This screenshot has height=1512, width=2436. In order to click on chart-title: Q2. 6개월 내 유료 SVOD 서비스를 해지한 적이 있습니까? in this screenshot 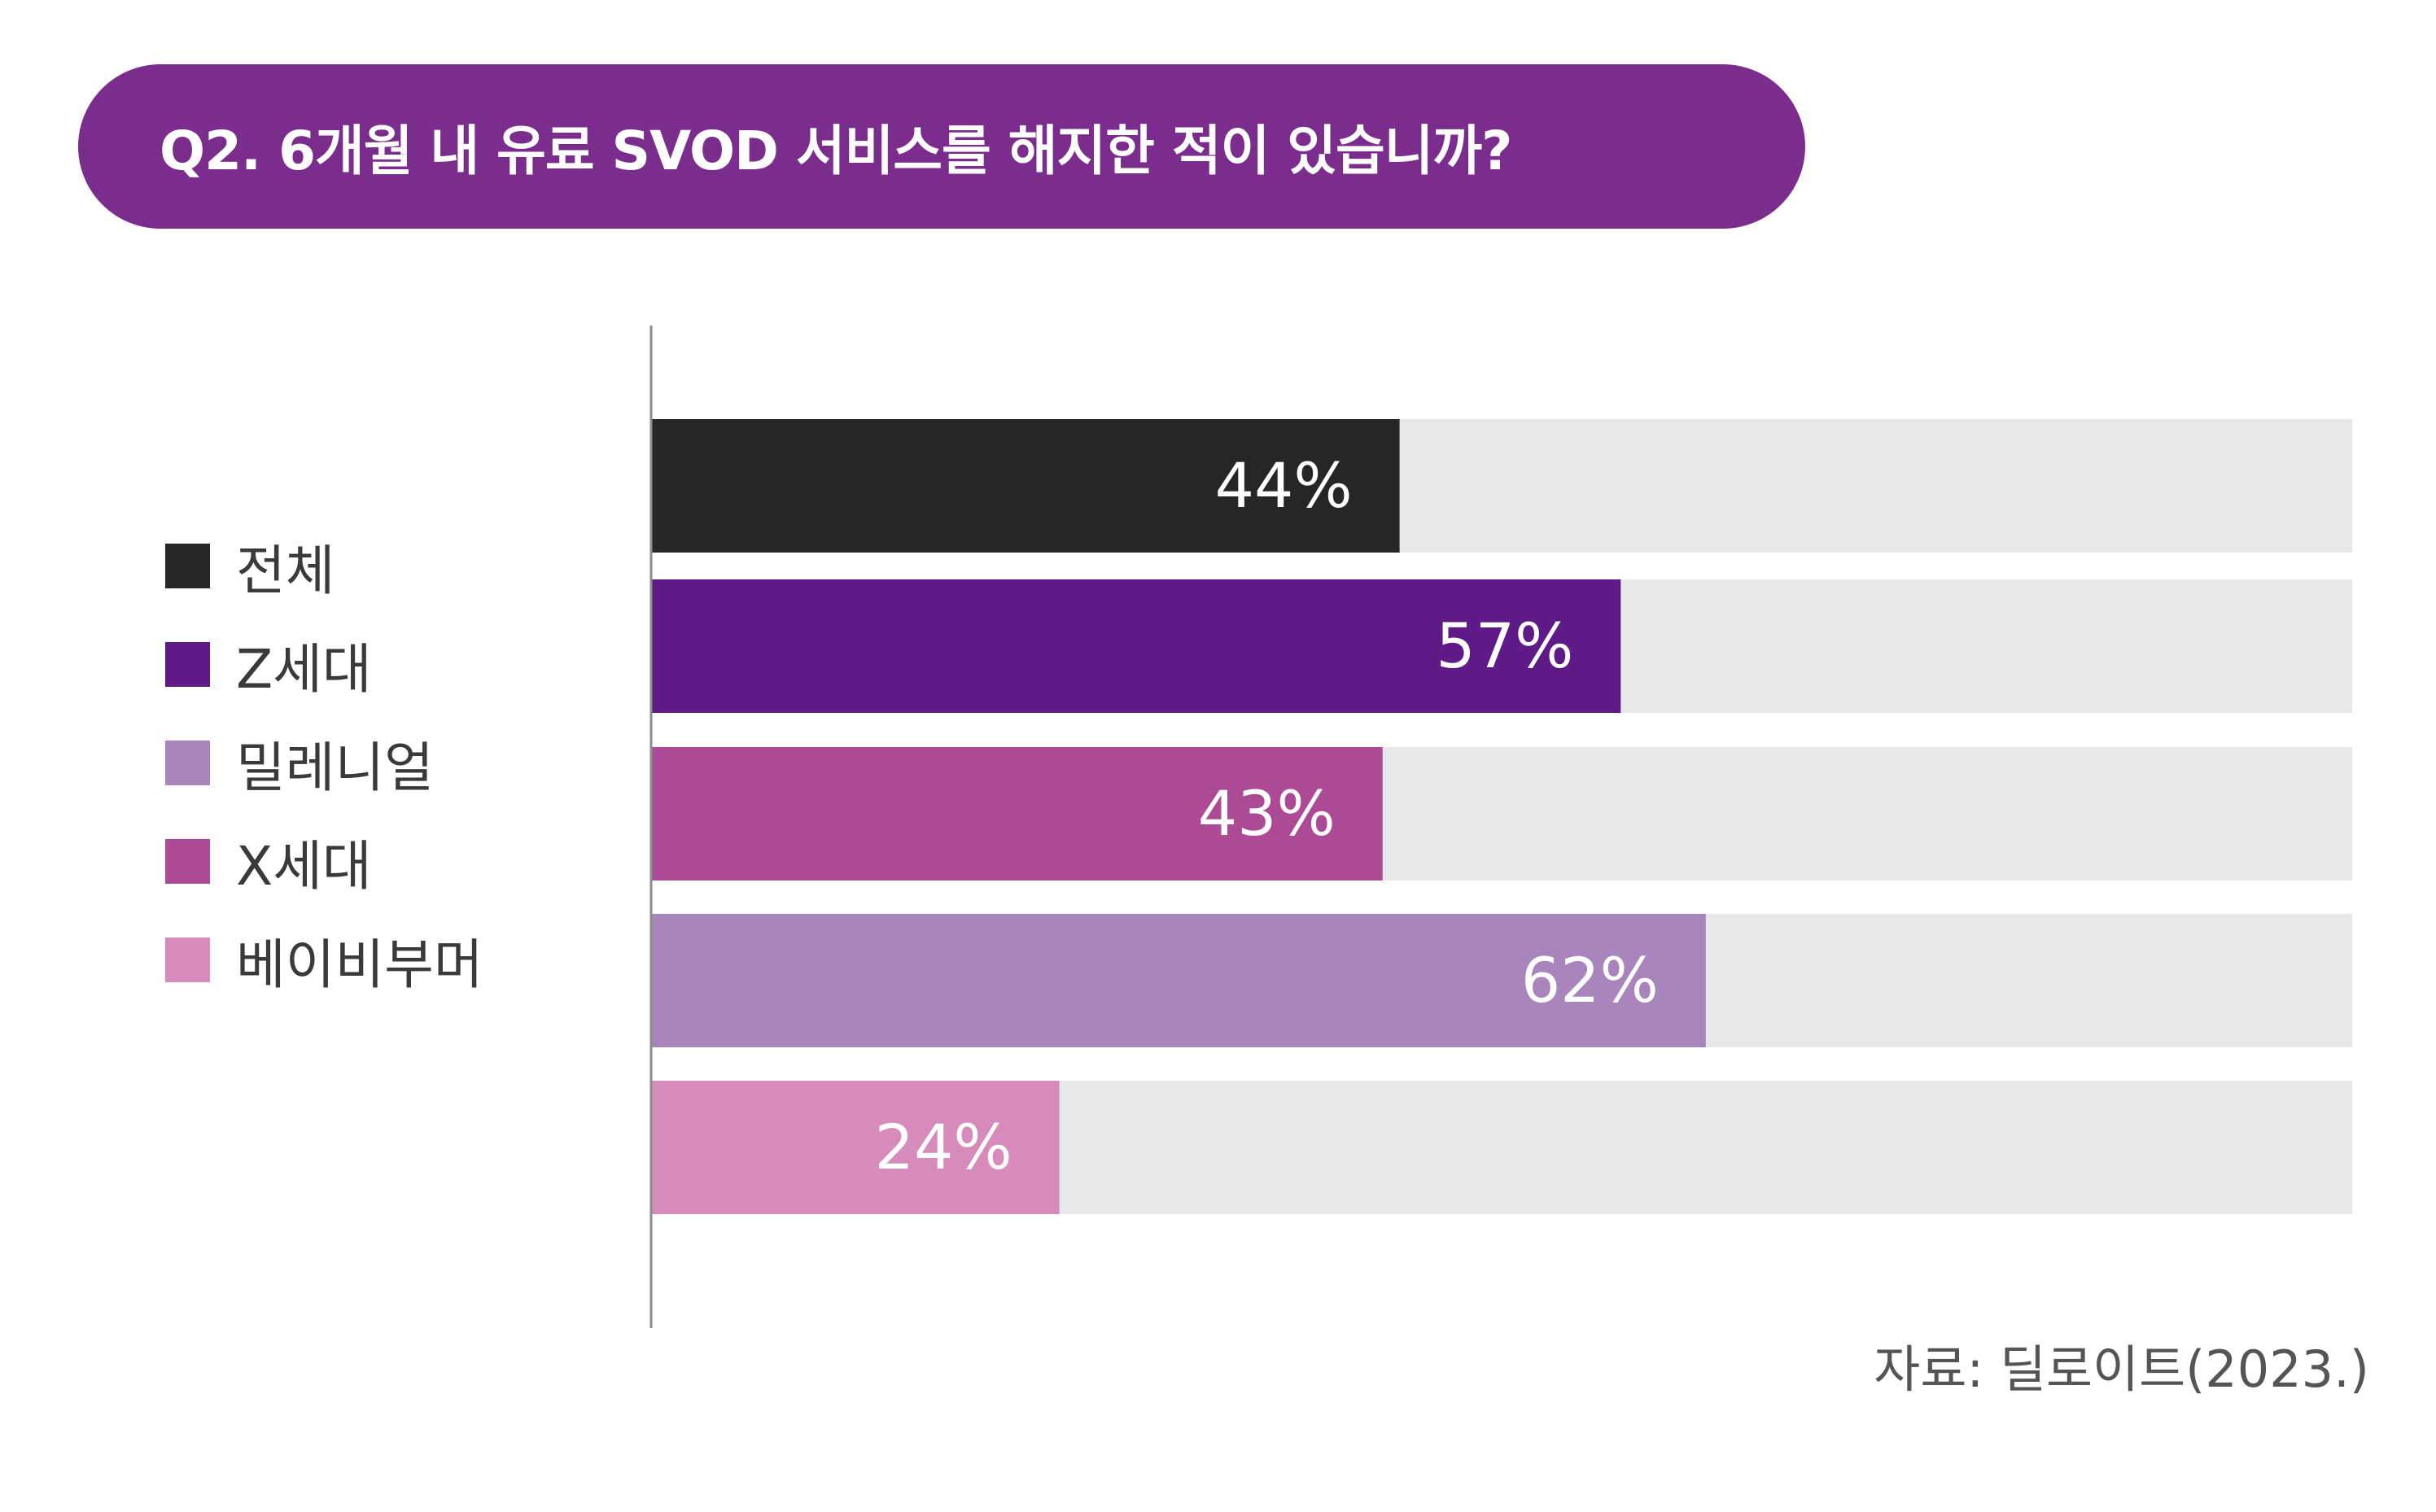, I will do `click(836, 151)`.